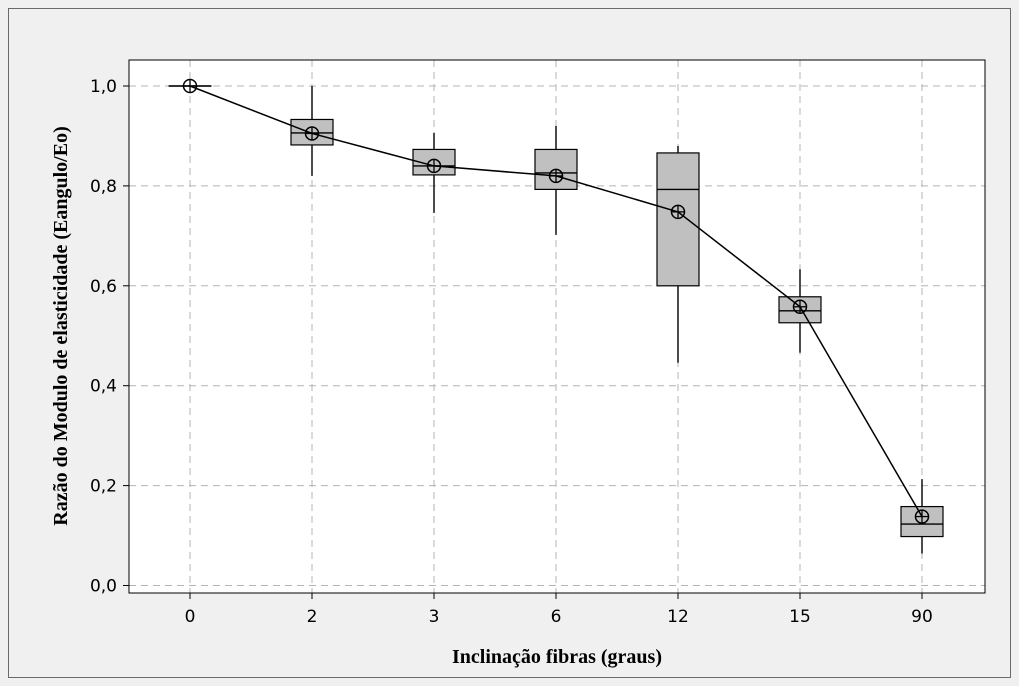  I want to click on y-axis-ticks: 0,0 0,2 0,4 0,6 0,8 1,0, so click(109, 337).